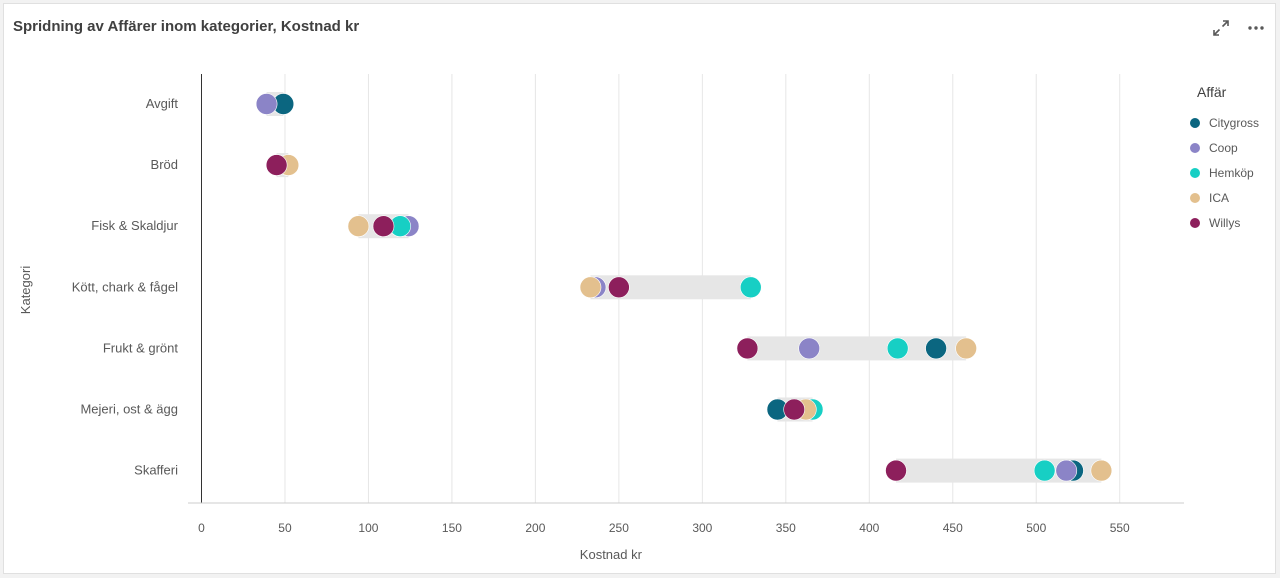 This screenshot has width=1280, height=578. I want to click on legend-label: ICA, so click(1219, 197).